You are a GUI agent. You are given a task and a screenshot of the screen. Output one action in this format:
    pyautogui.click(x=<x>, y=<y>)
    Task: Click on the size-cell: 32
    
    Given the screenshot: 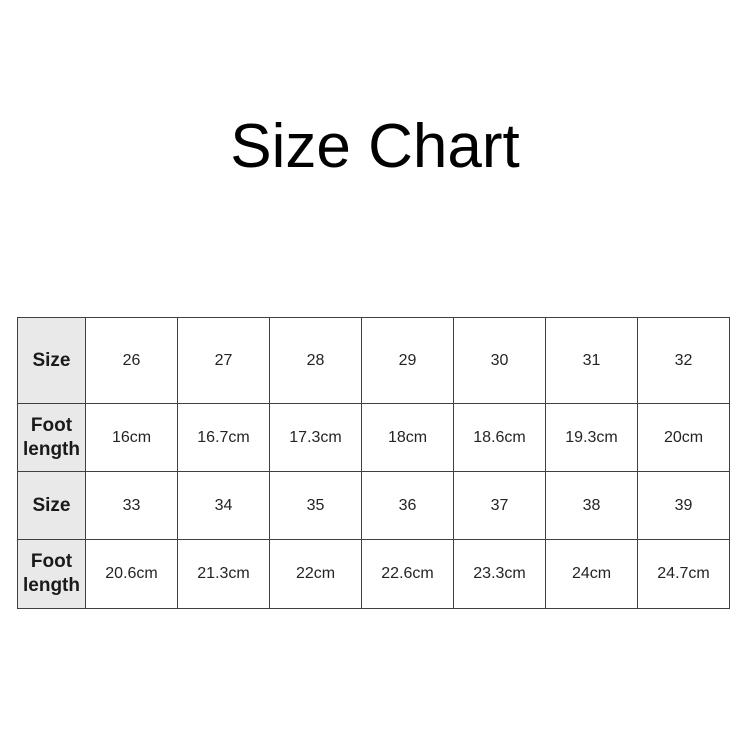 What is the action you would take?
    pyautogui.click(x=683, y=360)
    